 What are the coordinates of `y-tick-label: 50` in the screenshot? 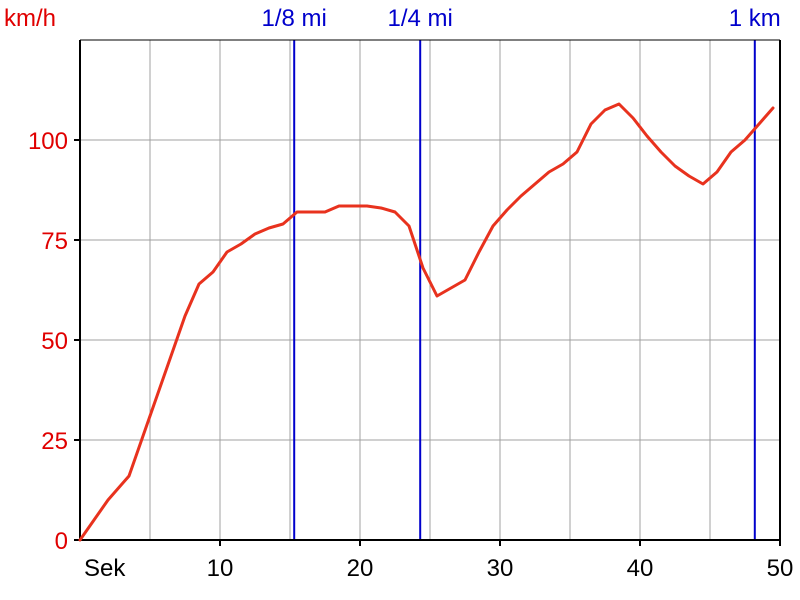 It's located at (54, 341).